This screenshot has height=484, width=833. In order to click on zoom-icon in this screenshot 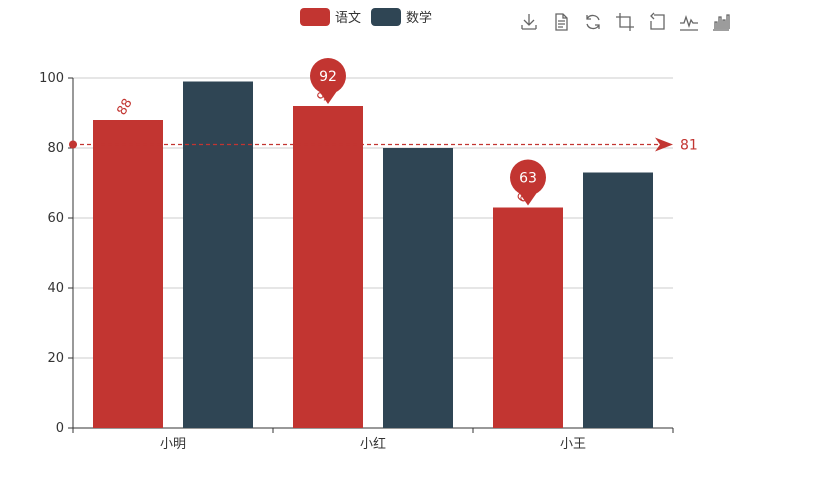, I will do `click(625, 22)`.